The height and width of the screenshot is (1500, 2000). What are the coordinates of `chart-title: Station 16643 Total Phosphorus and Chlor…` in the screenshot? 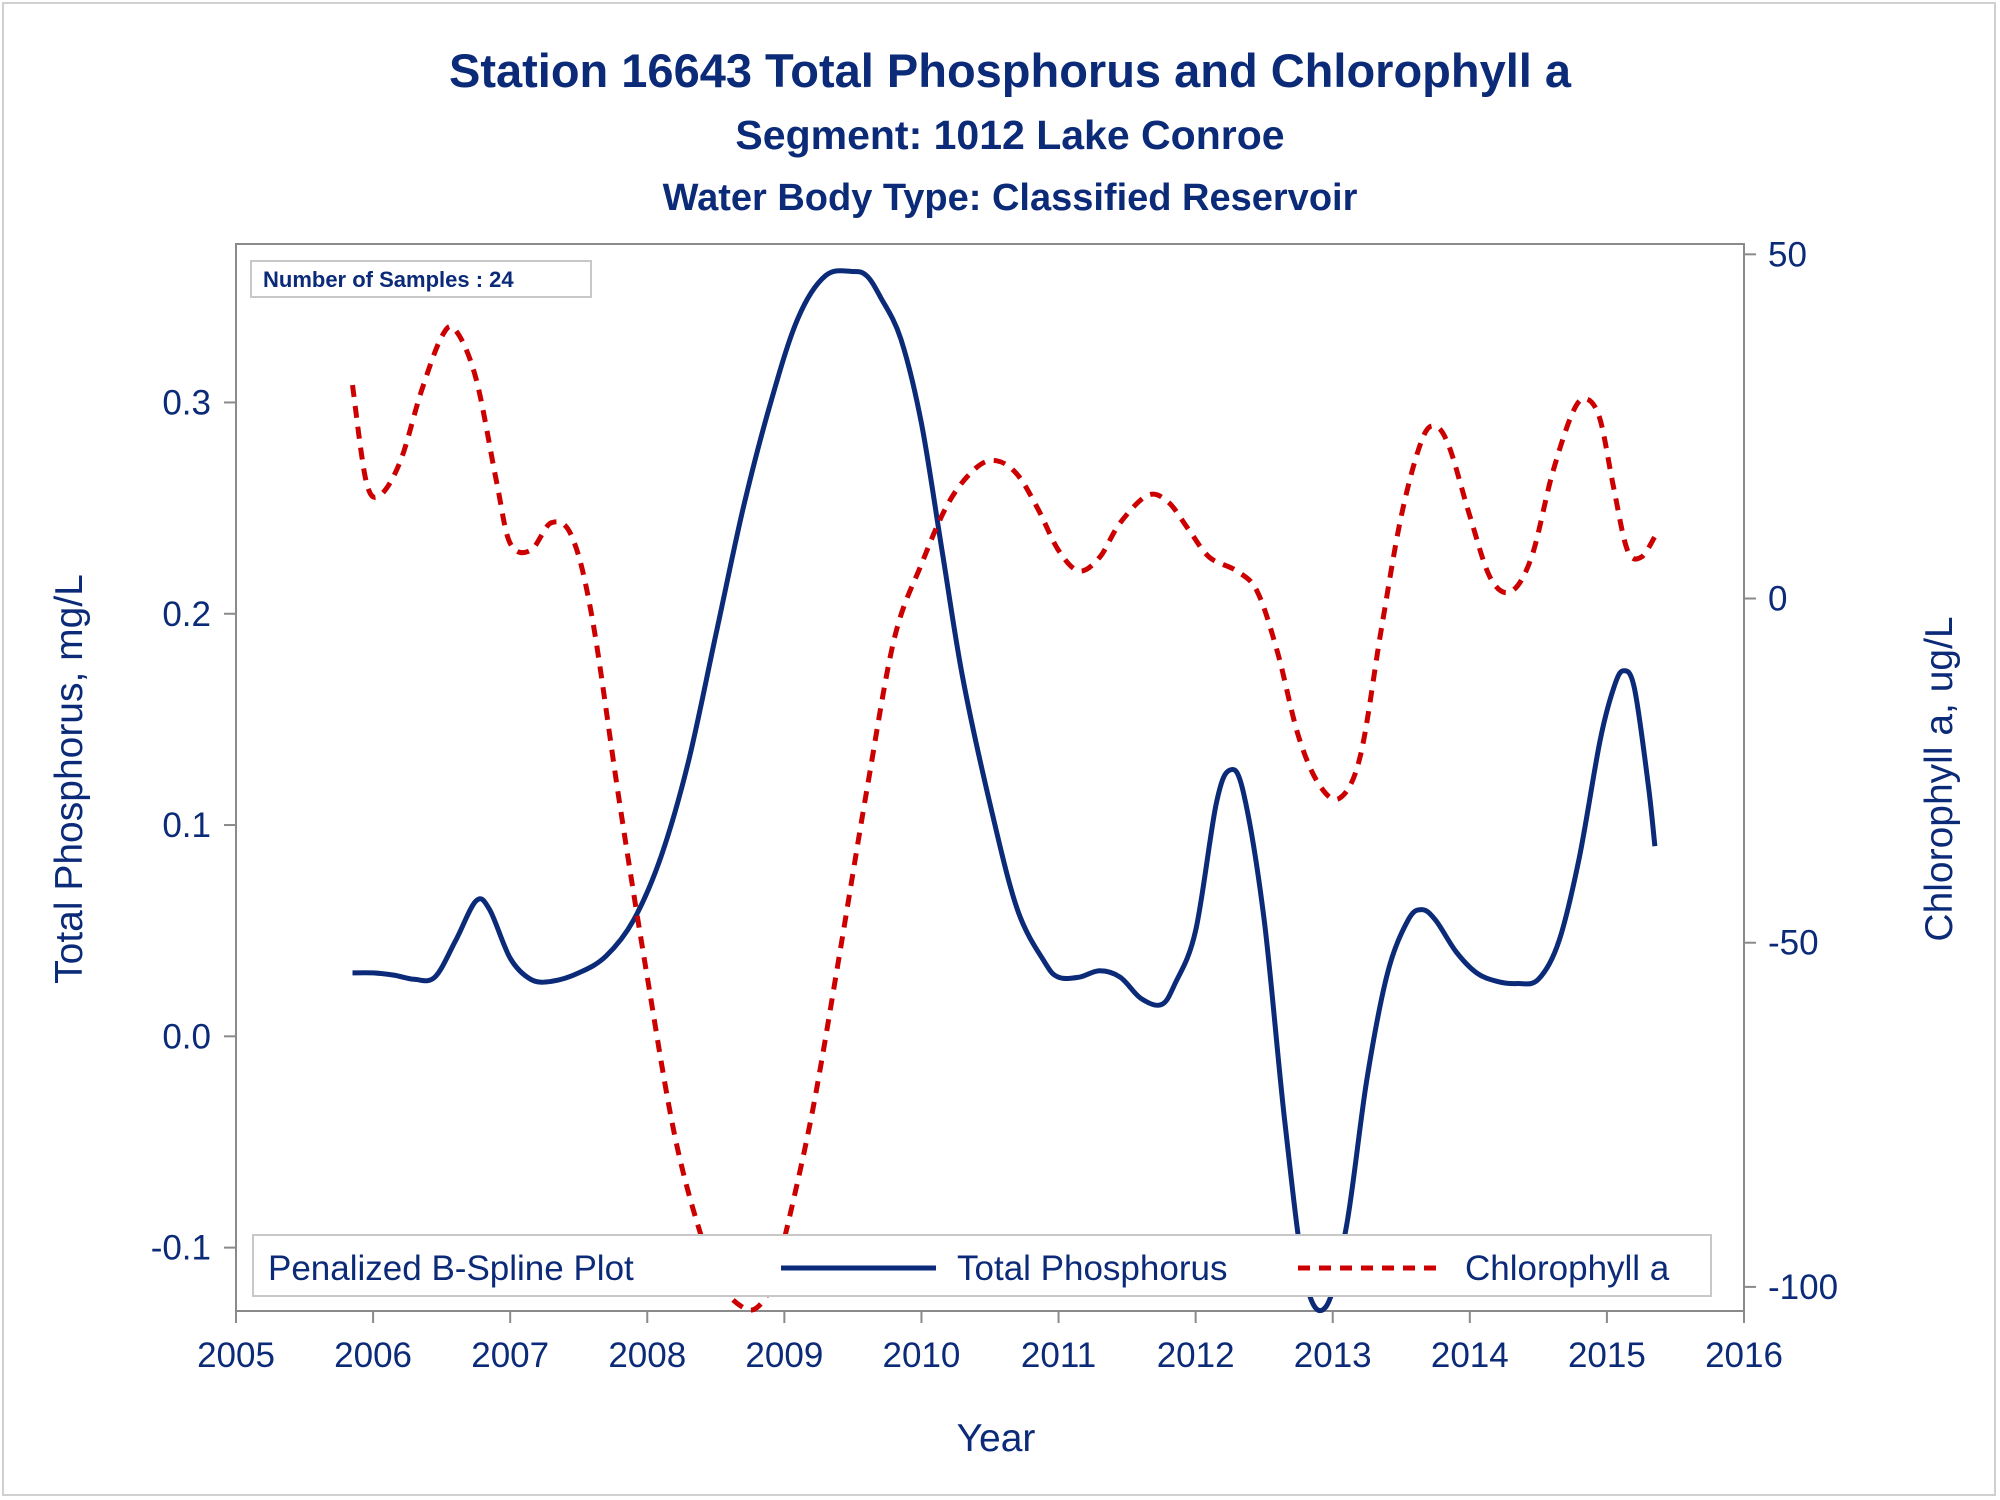 It's located at (1010, 70).